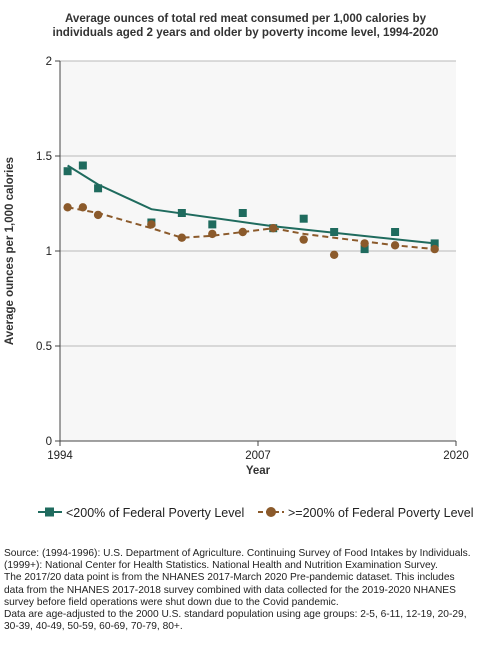  What do you see at coordinates (381, 513) in the screenshot?
I see `legend-label-above-200: >=200% of Federal Poverty Level` at bounding box center [381, 513].